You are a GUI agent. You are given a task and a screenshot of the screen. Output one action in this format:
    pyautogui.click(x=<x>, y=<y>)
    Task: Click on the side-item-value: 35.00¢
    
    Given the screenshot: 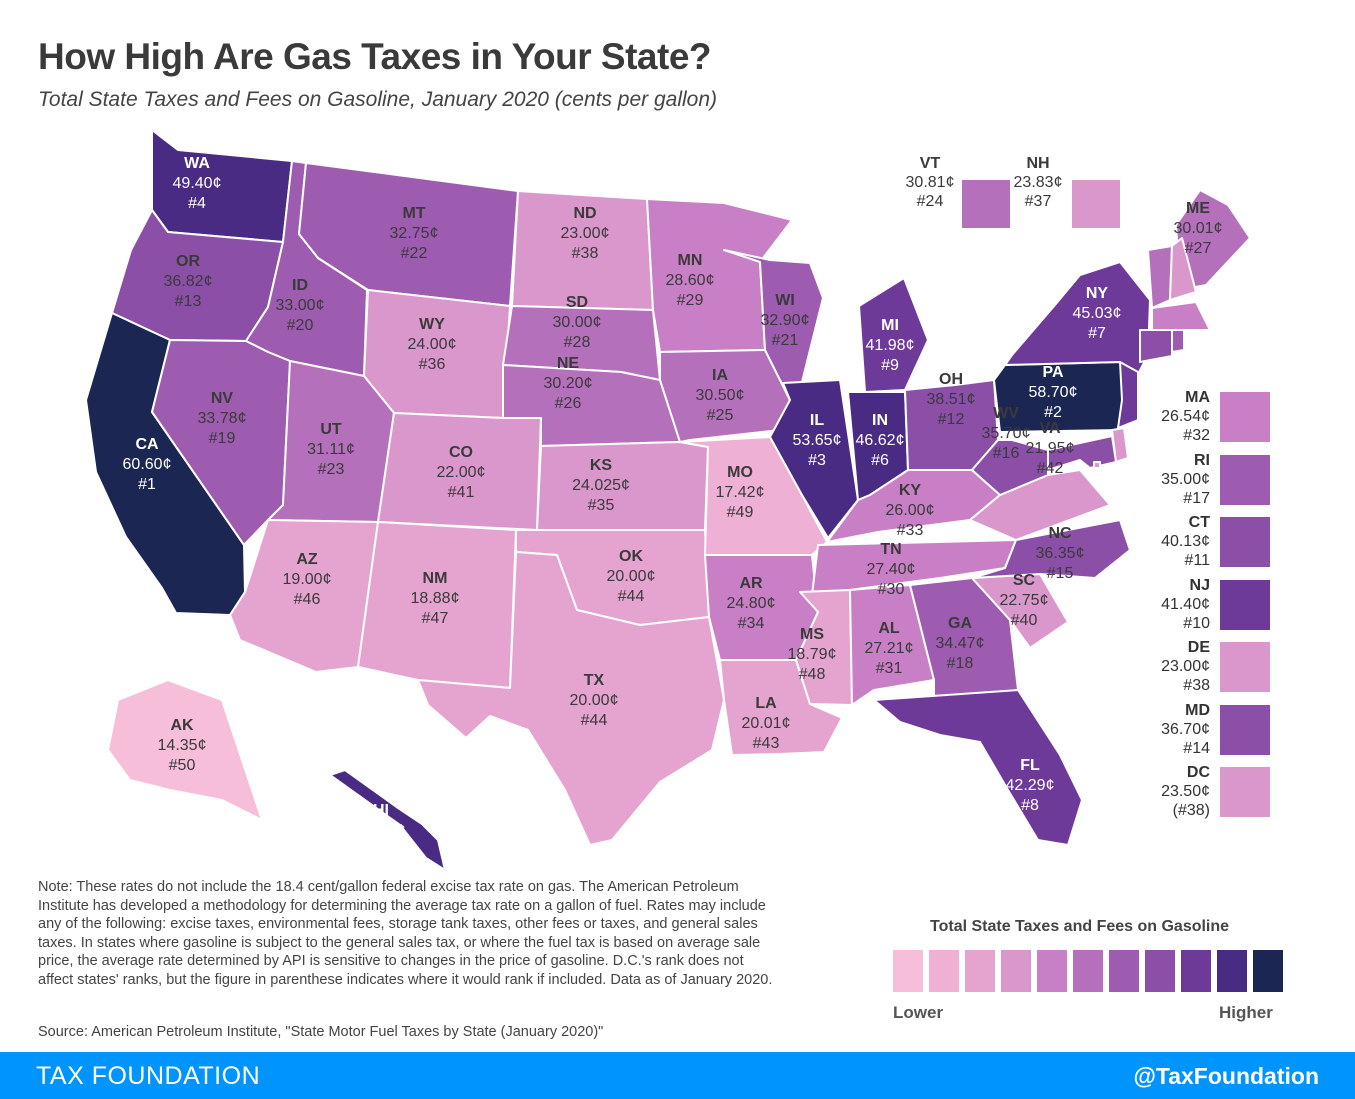 What is the action you would take?
    pyautogui.click(x=1185, y=479)
    